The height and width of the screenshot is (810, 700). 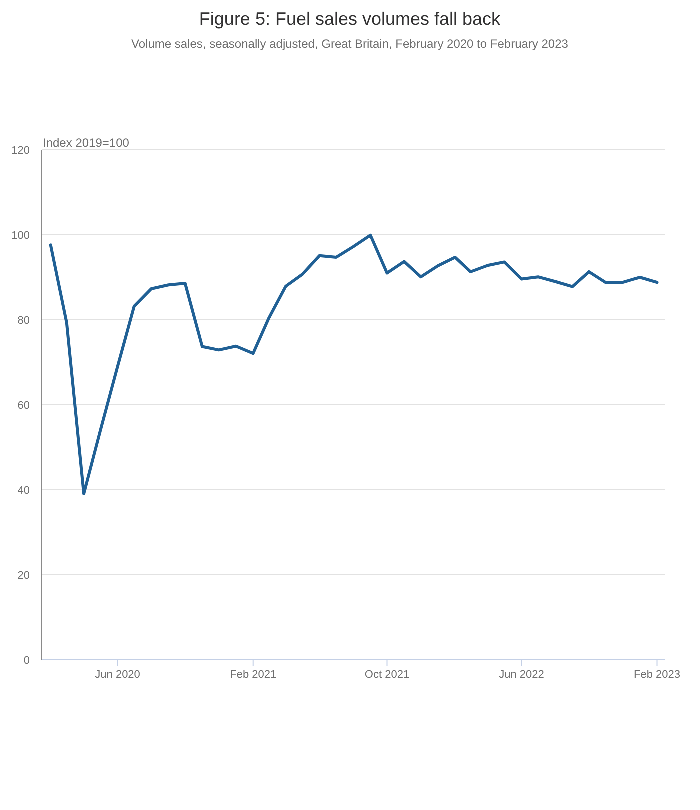 I want to click on y-tick-label: 80, so click(x=24, y=320).